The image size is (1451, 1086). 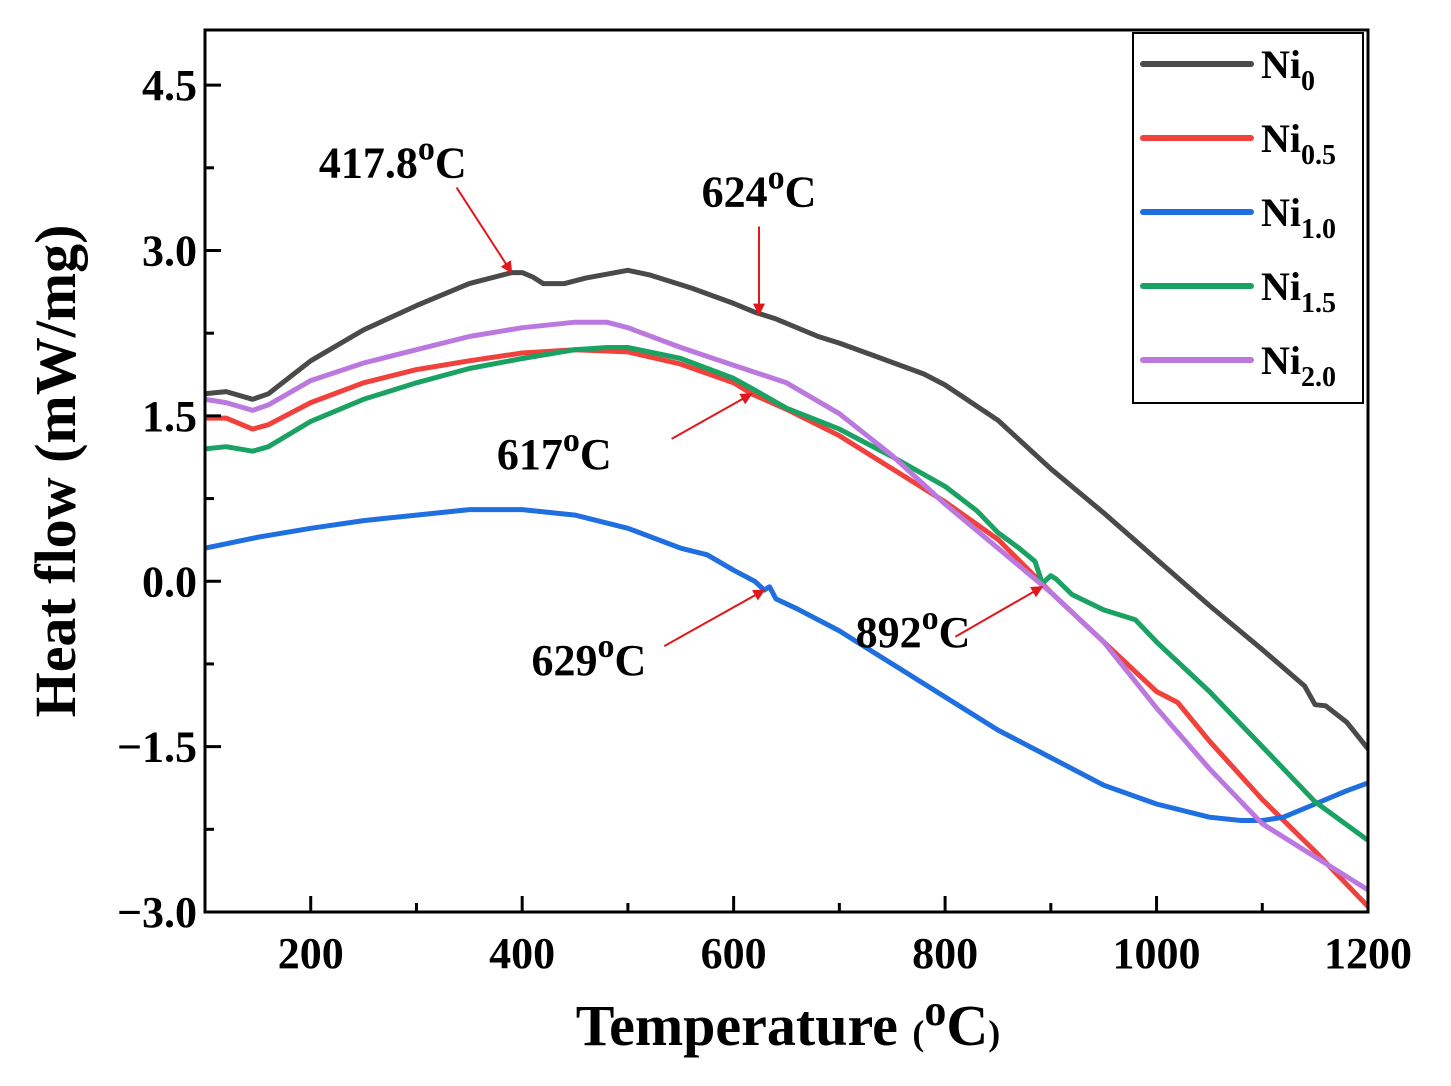 I want to click on annotation-label: 624oC, so click(x=759, y=187).